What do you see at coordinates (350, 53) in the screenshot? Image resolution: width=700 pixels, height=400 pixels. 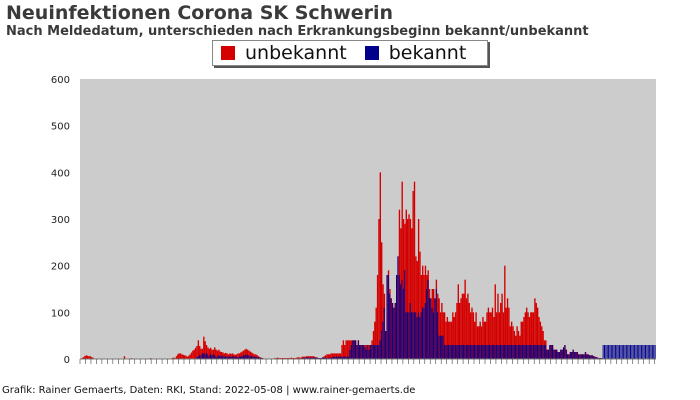 I see `legend: unbekannt bekannt` at bounding box center [350, 53].